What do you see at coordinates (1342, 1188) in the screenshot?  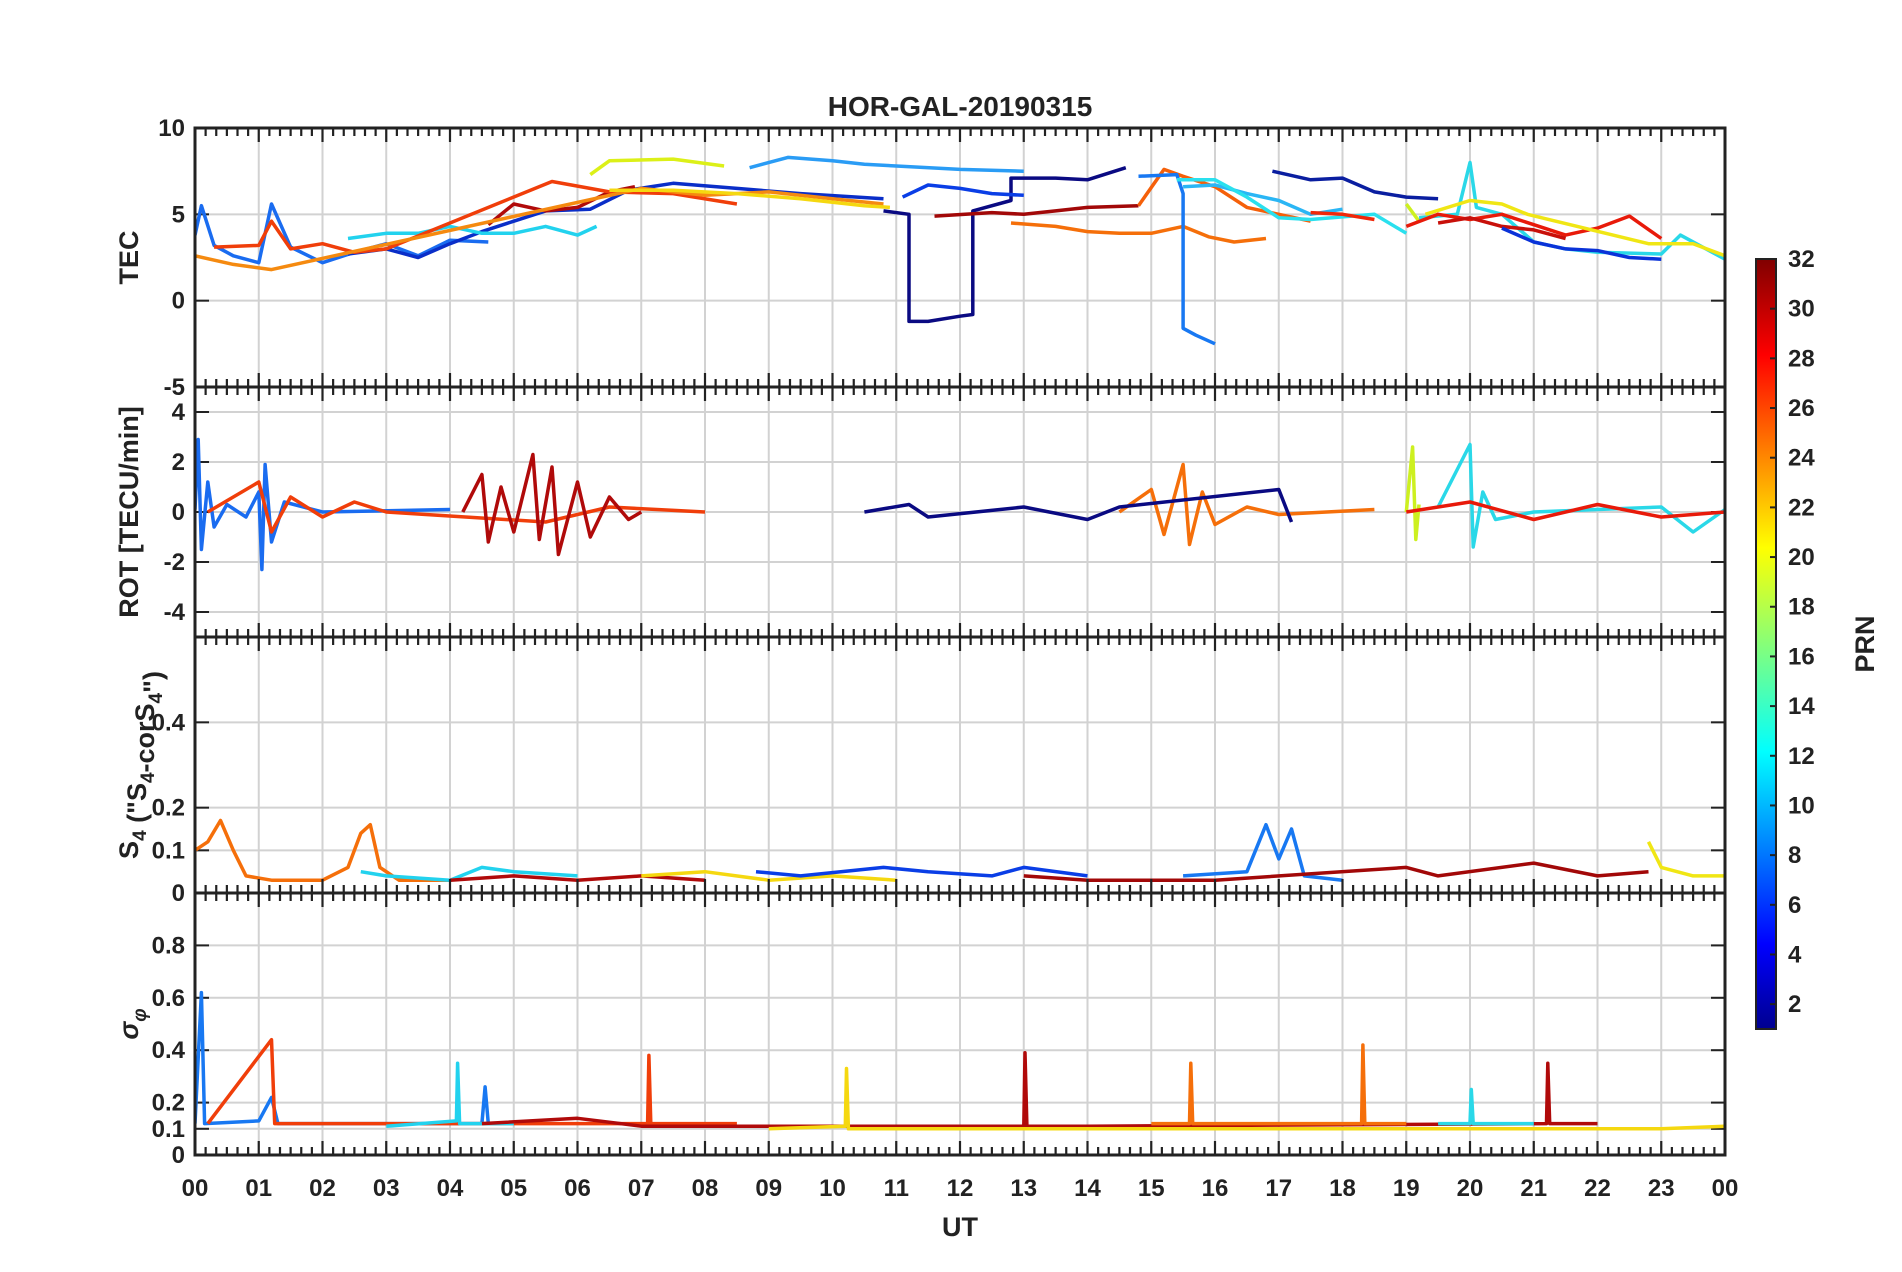 I see `x-tick-label: 18` at bounding box center [1342, 1188].